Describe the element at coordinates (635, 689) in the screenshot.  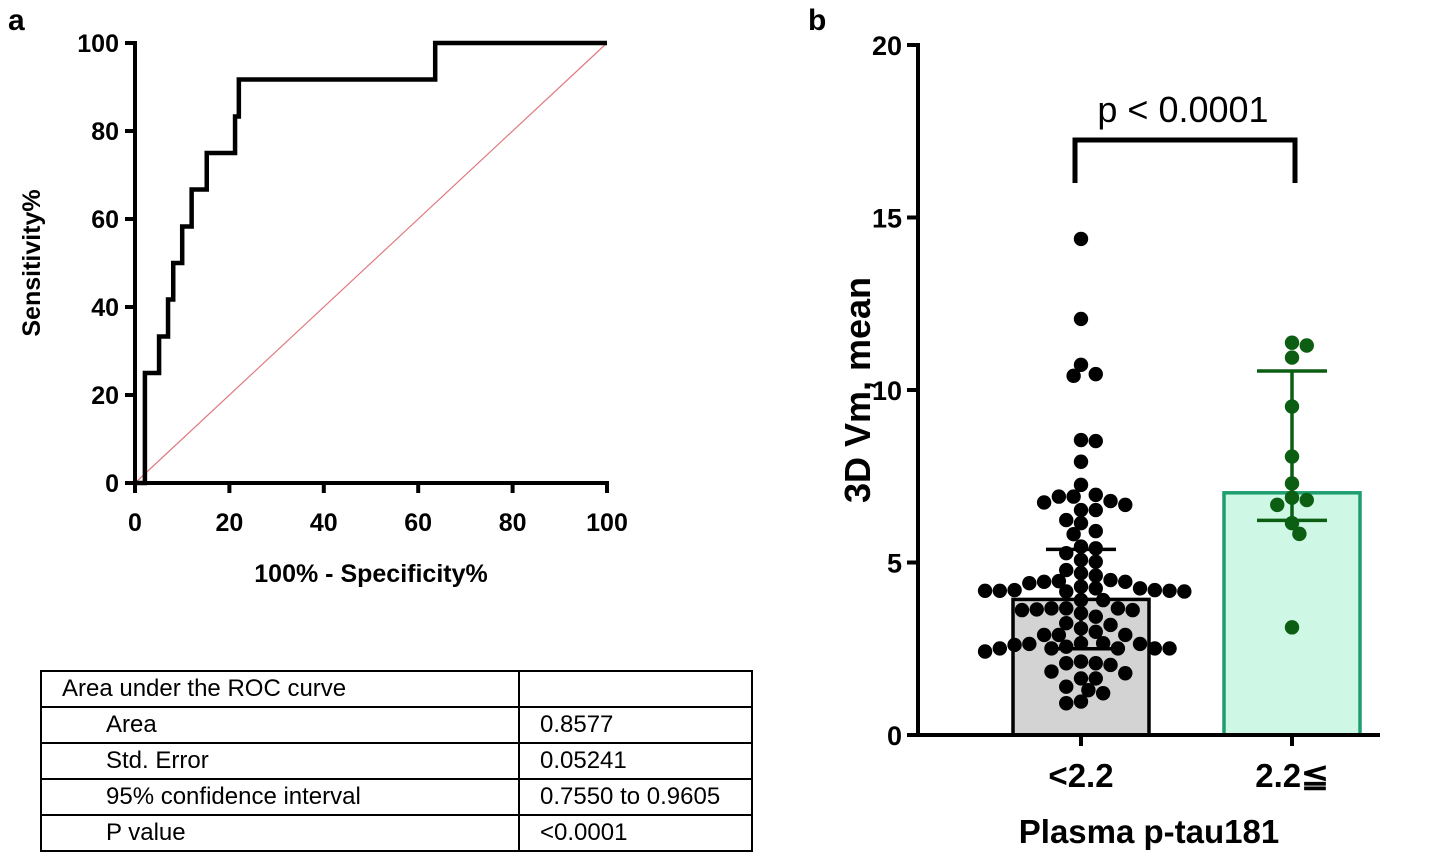
I see `table-cell` at that location.